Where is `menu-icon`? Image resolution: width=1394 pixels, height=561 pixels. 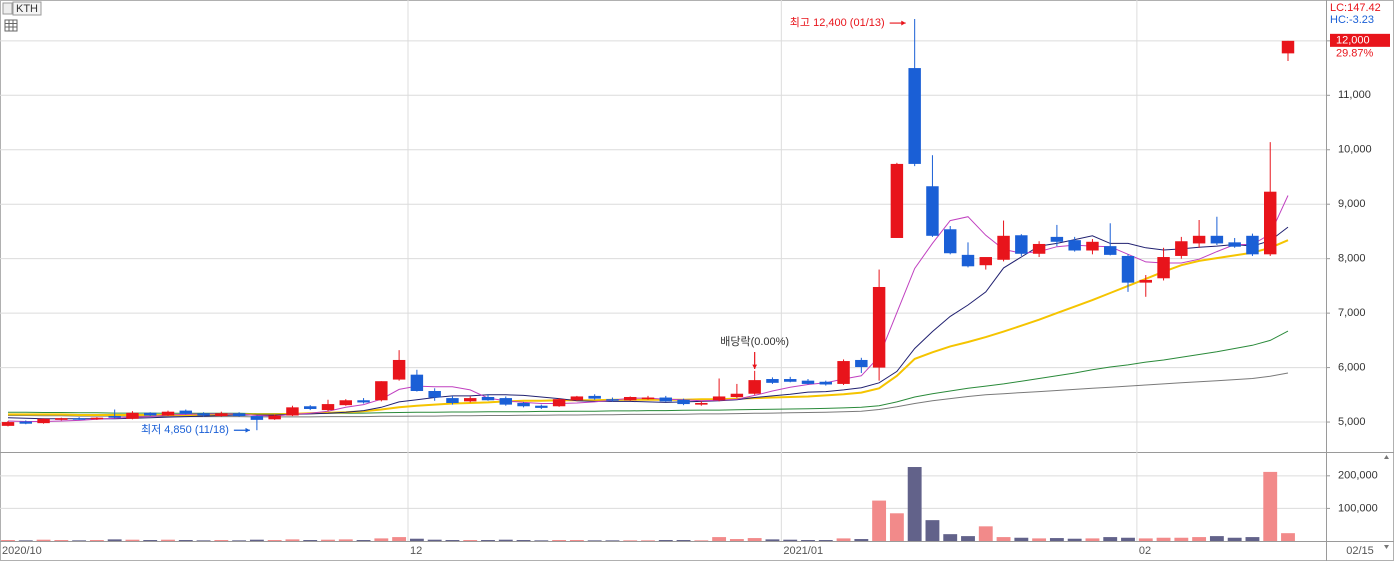 menu-icon is located at coordinates (7, 8).